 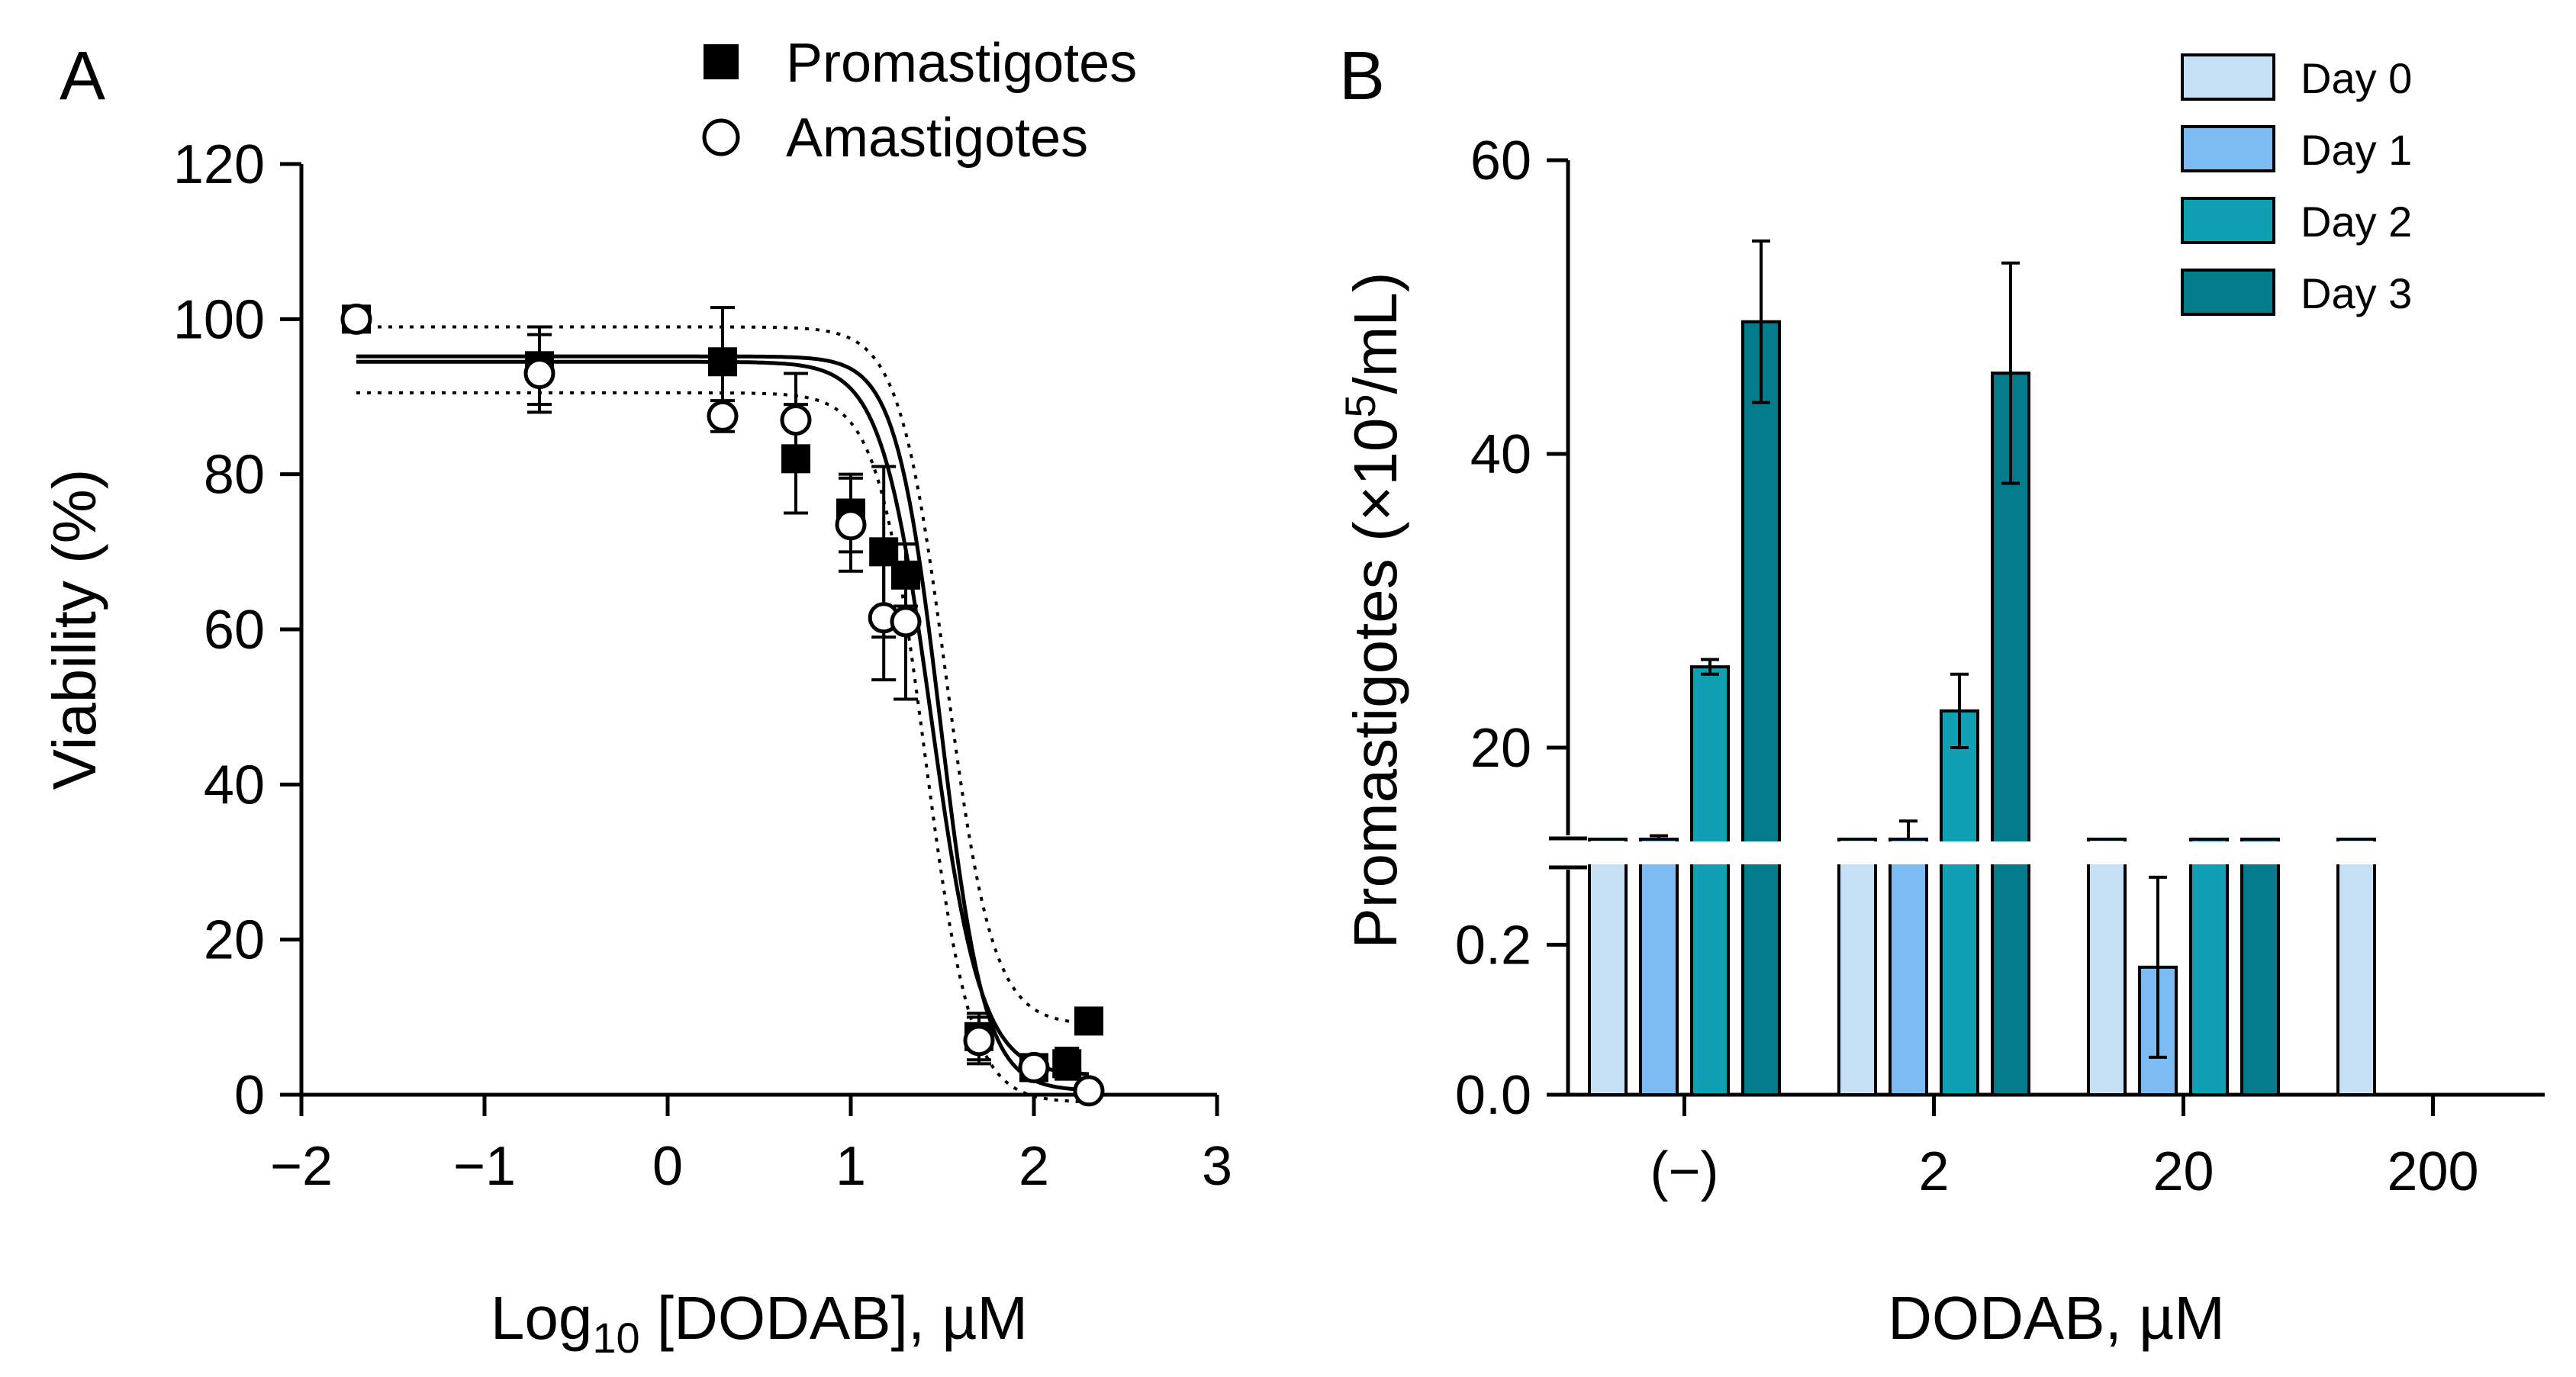 I want to click on x-tick-label: 1, so click(x=851, y=1166).